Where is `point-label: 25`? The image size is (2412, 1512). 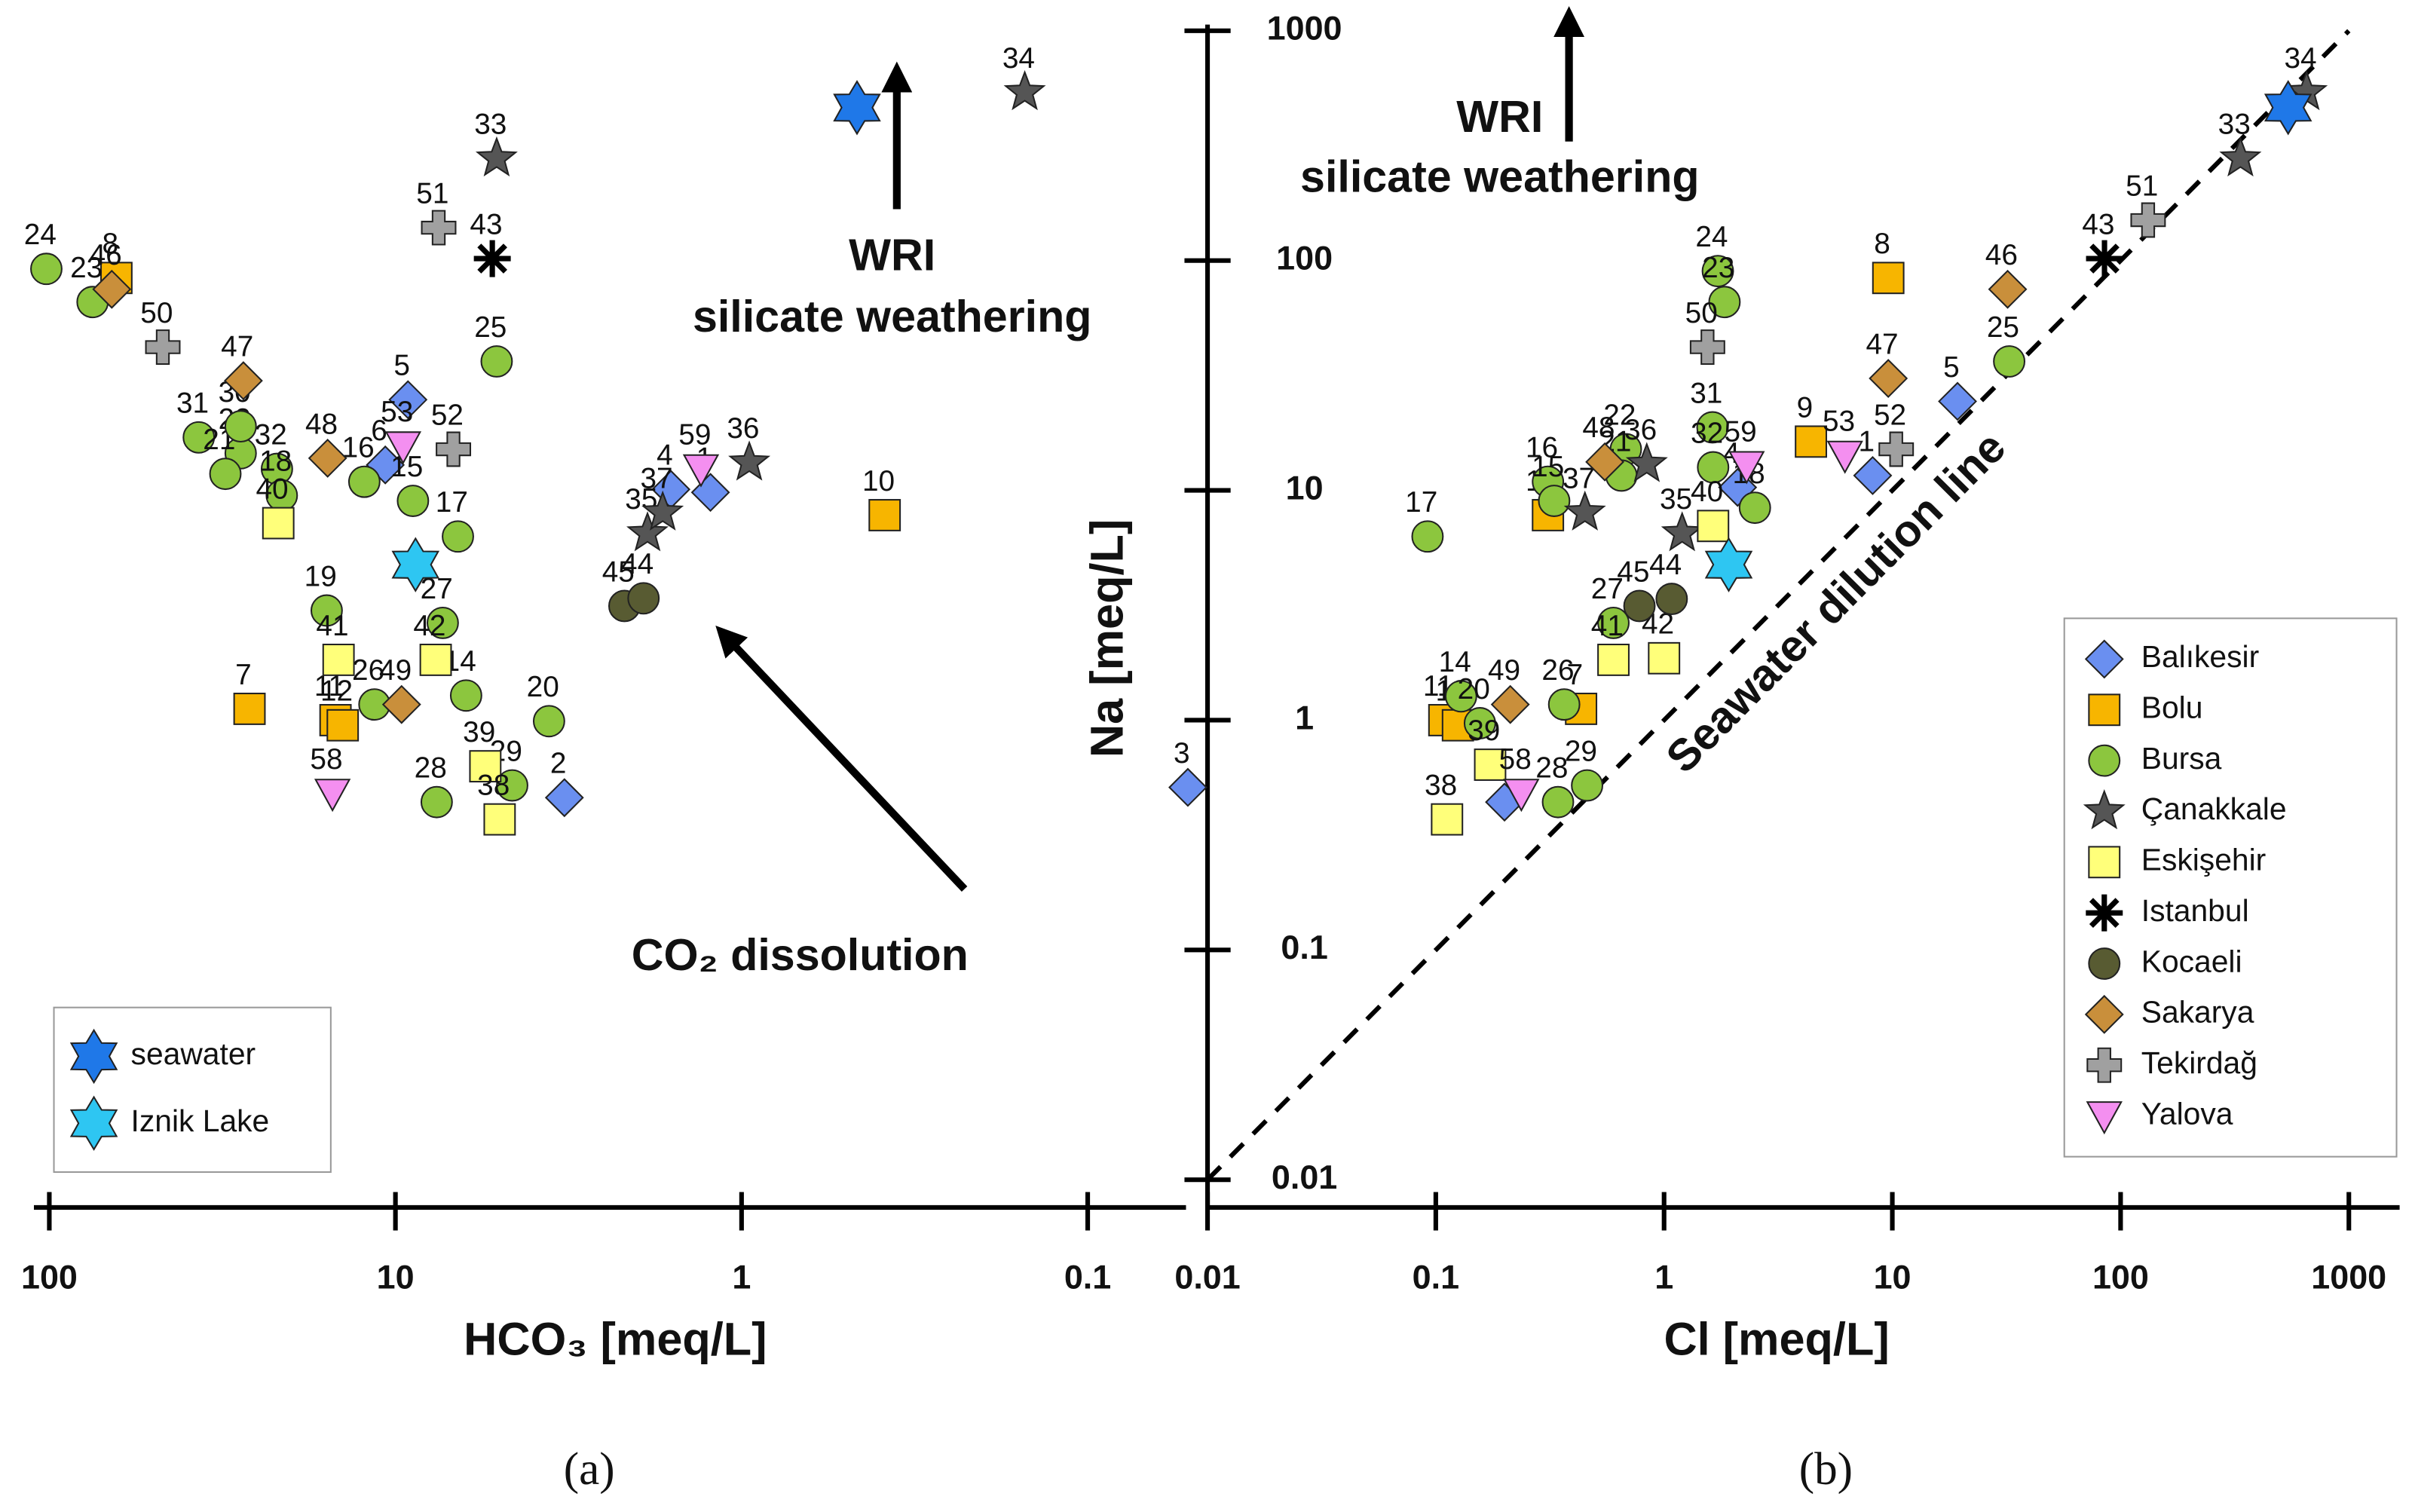
point-label: 25 is located at coordinates (491, 327).